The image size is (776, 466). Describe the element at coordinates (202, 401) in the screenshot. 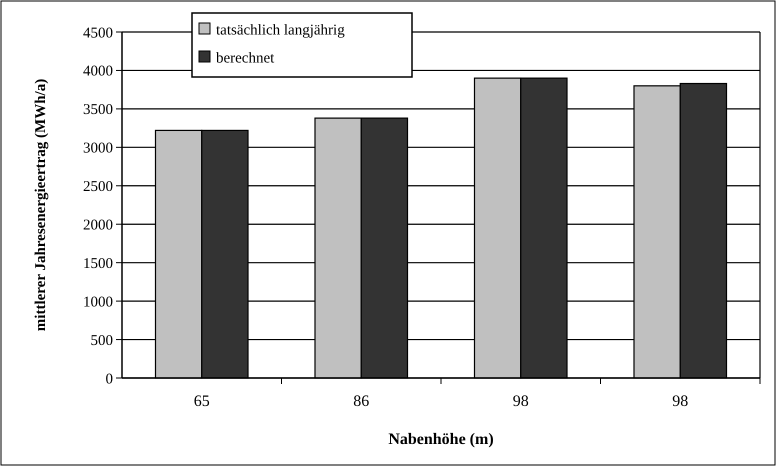

I see `x-tick-label: 65` at that location.